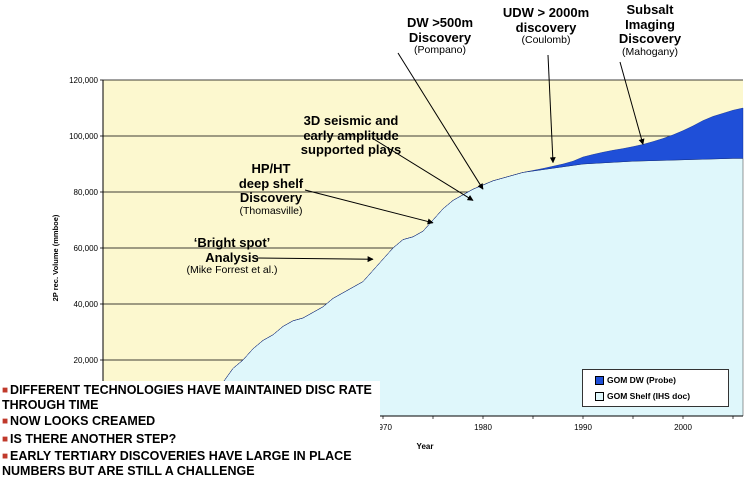 Image resolution: width=750 pixels, height=497 pixels. I want to click on x-axis-label: Year, so click(425, 446).